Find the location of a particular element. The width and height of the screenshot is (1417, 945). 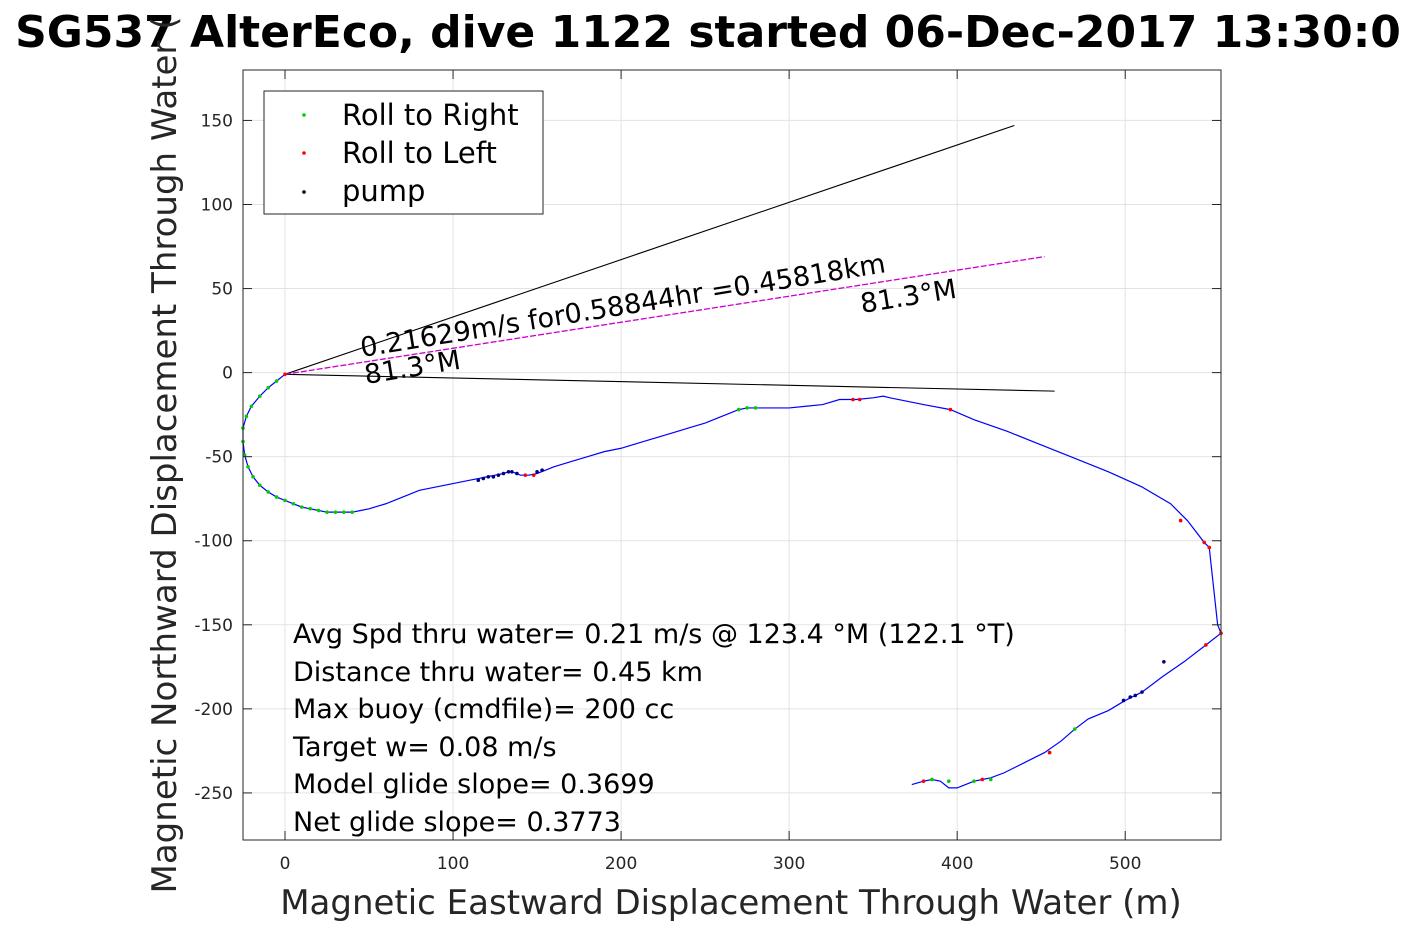

legend: Roll to Right Roll to Left pump is located at coordinates (403, 152).